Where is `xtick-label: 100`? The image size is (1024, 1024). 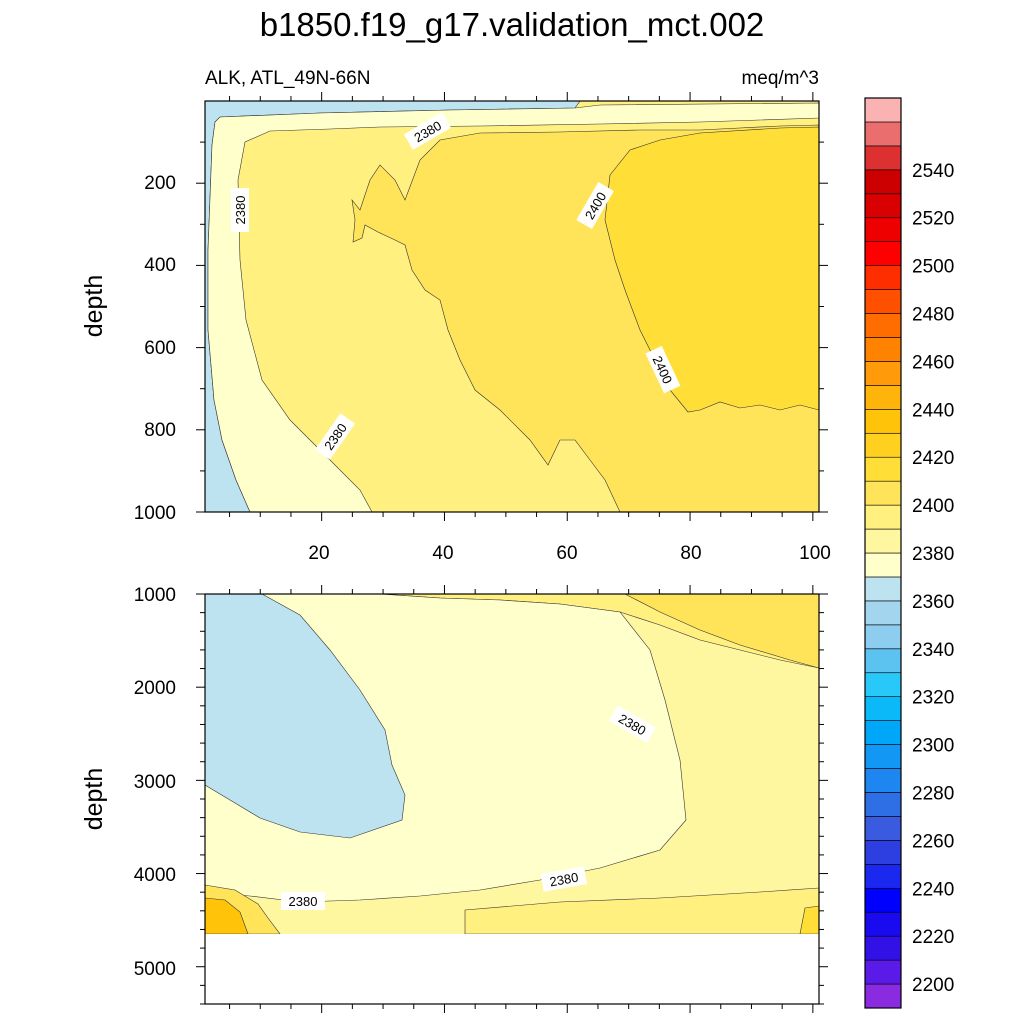
xtick-label: 100 is located at coordinates (815, 553).